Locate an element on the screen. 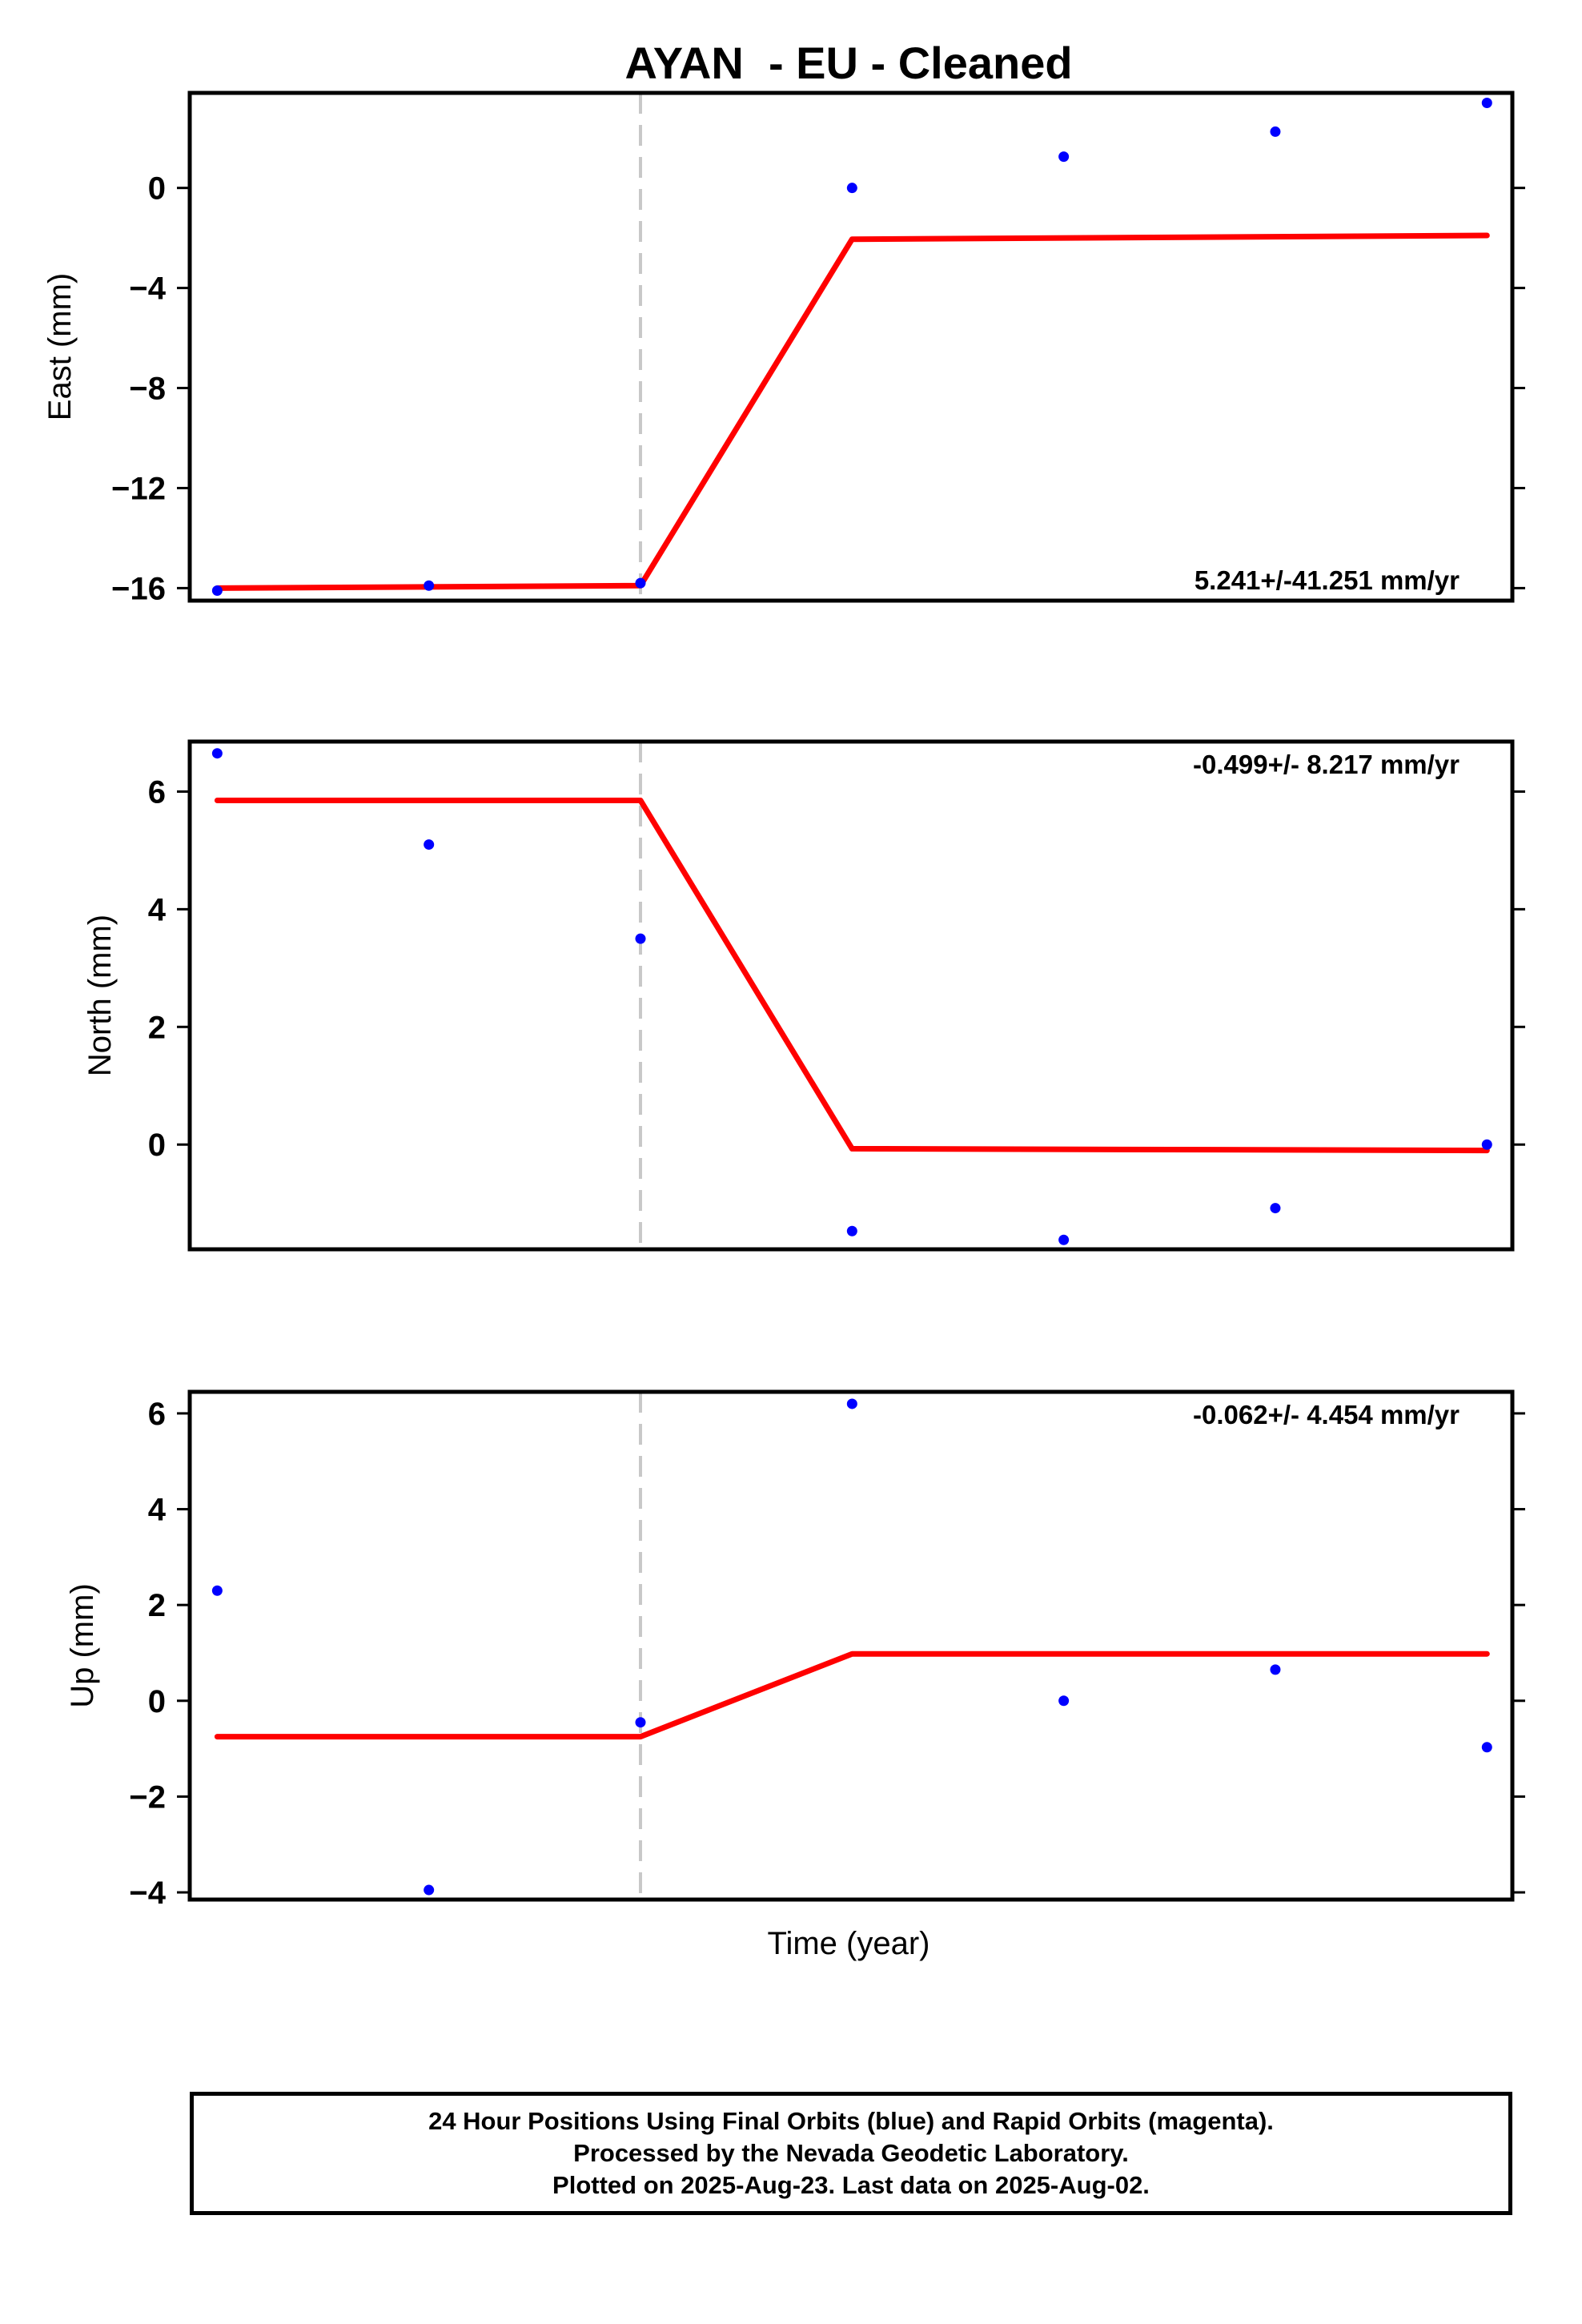 Image resolution: width=1582 pixels, height=2324 pixels. y-axis-label: Up (mm) is located at coordinates (82, 1645).